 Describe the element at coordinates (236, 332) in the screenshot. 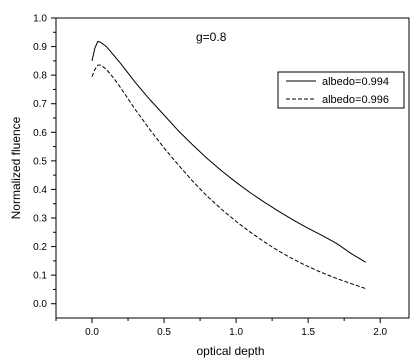

I see `x-tick-label: 1.0` at that location.